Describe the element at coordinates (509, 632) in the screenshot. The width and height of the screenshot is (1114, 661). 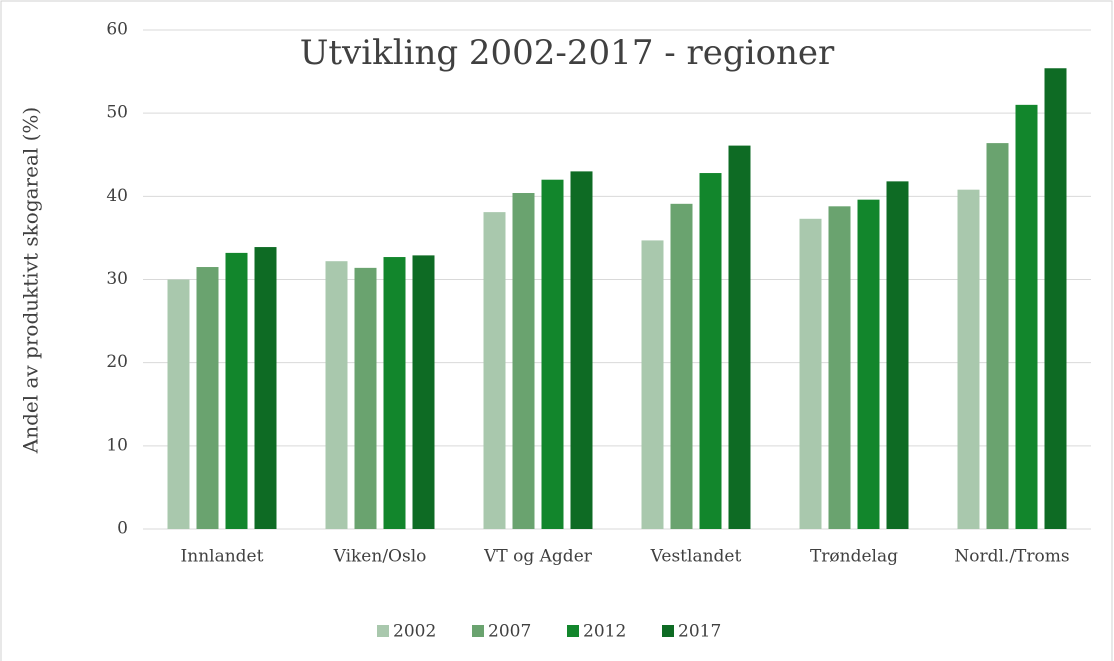
I see `legend-label: 2007` at that location.